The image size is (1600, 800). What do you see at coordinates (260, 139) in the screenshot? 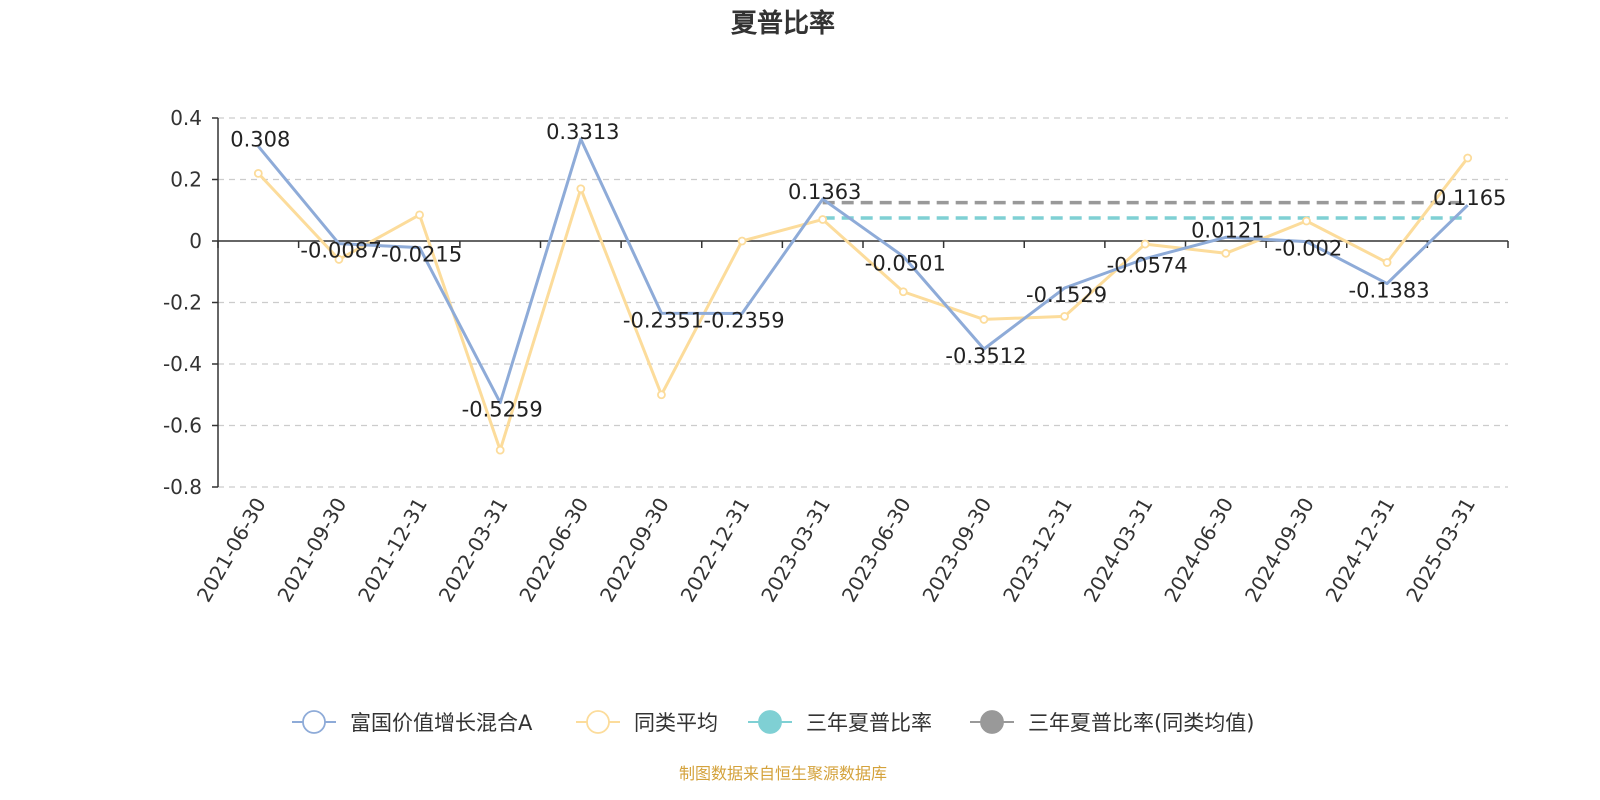
I see `data-label: 0.308` at bounding box center [260, 139].